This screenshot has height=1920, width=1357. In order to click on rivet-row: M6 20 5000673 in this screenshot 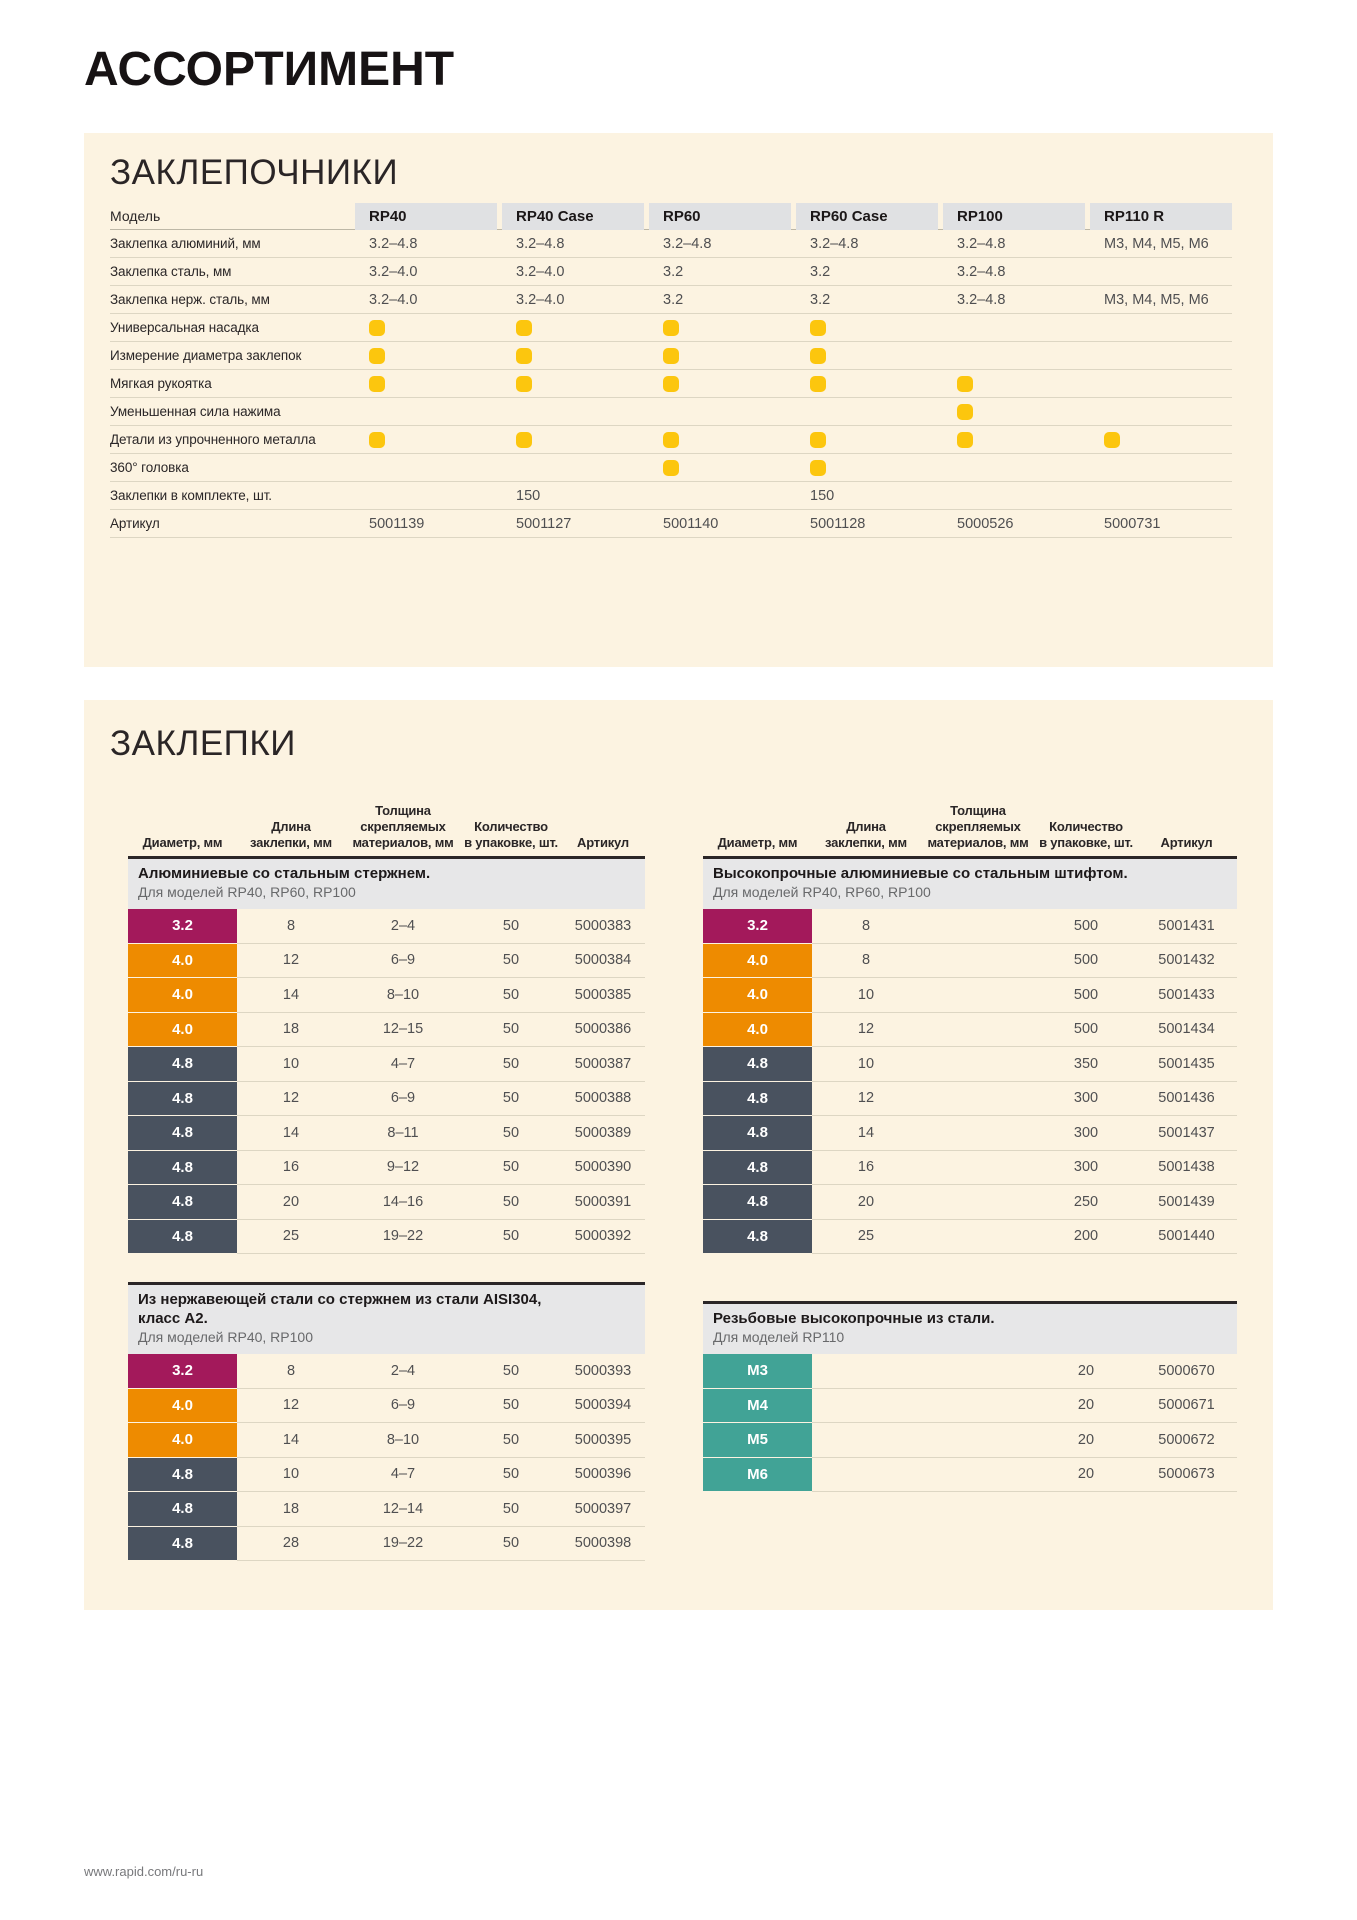, I will do `click(970, 1474)`.